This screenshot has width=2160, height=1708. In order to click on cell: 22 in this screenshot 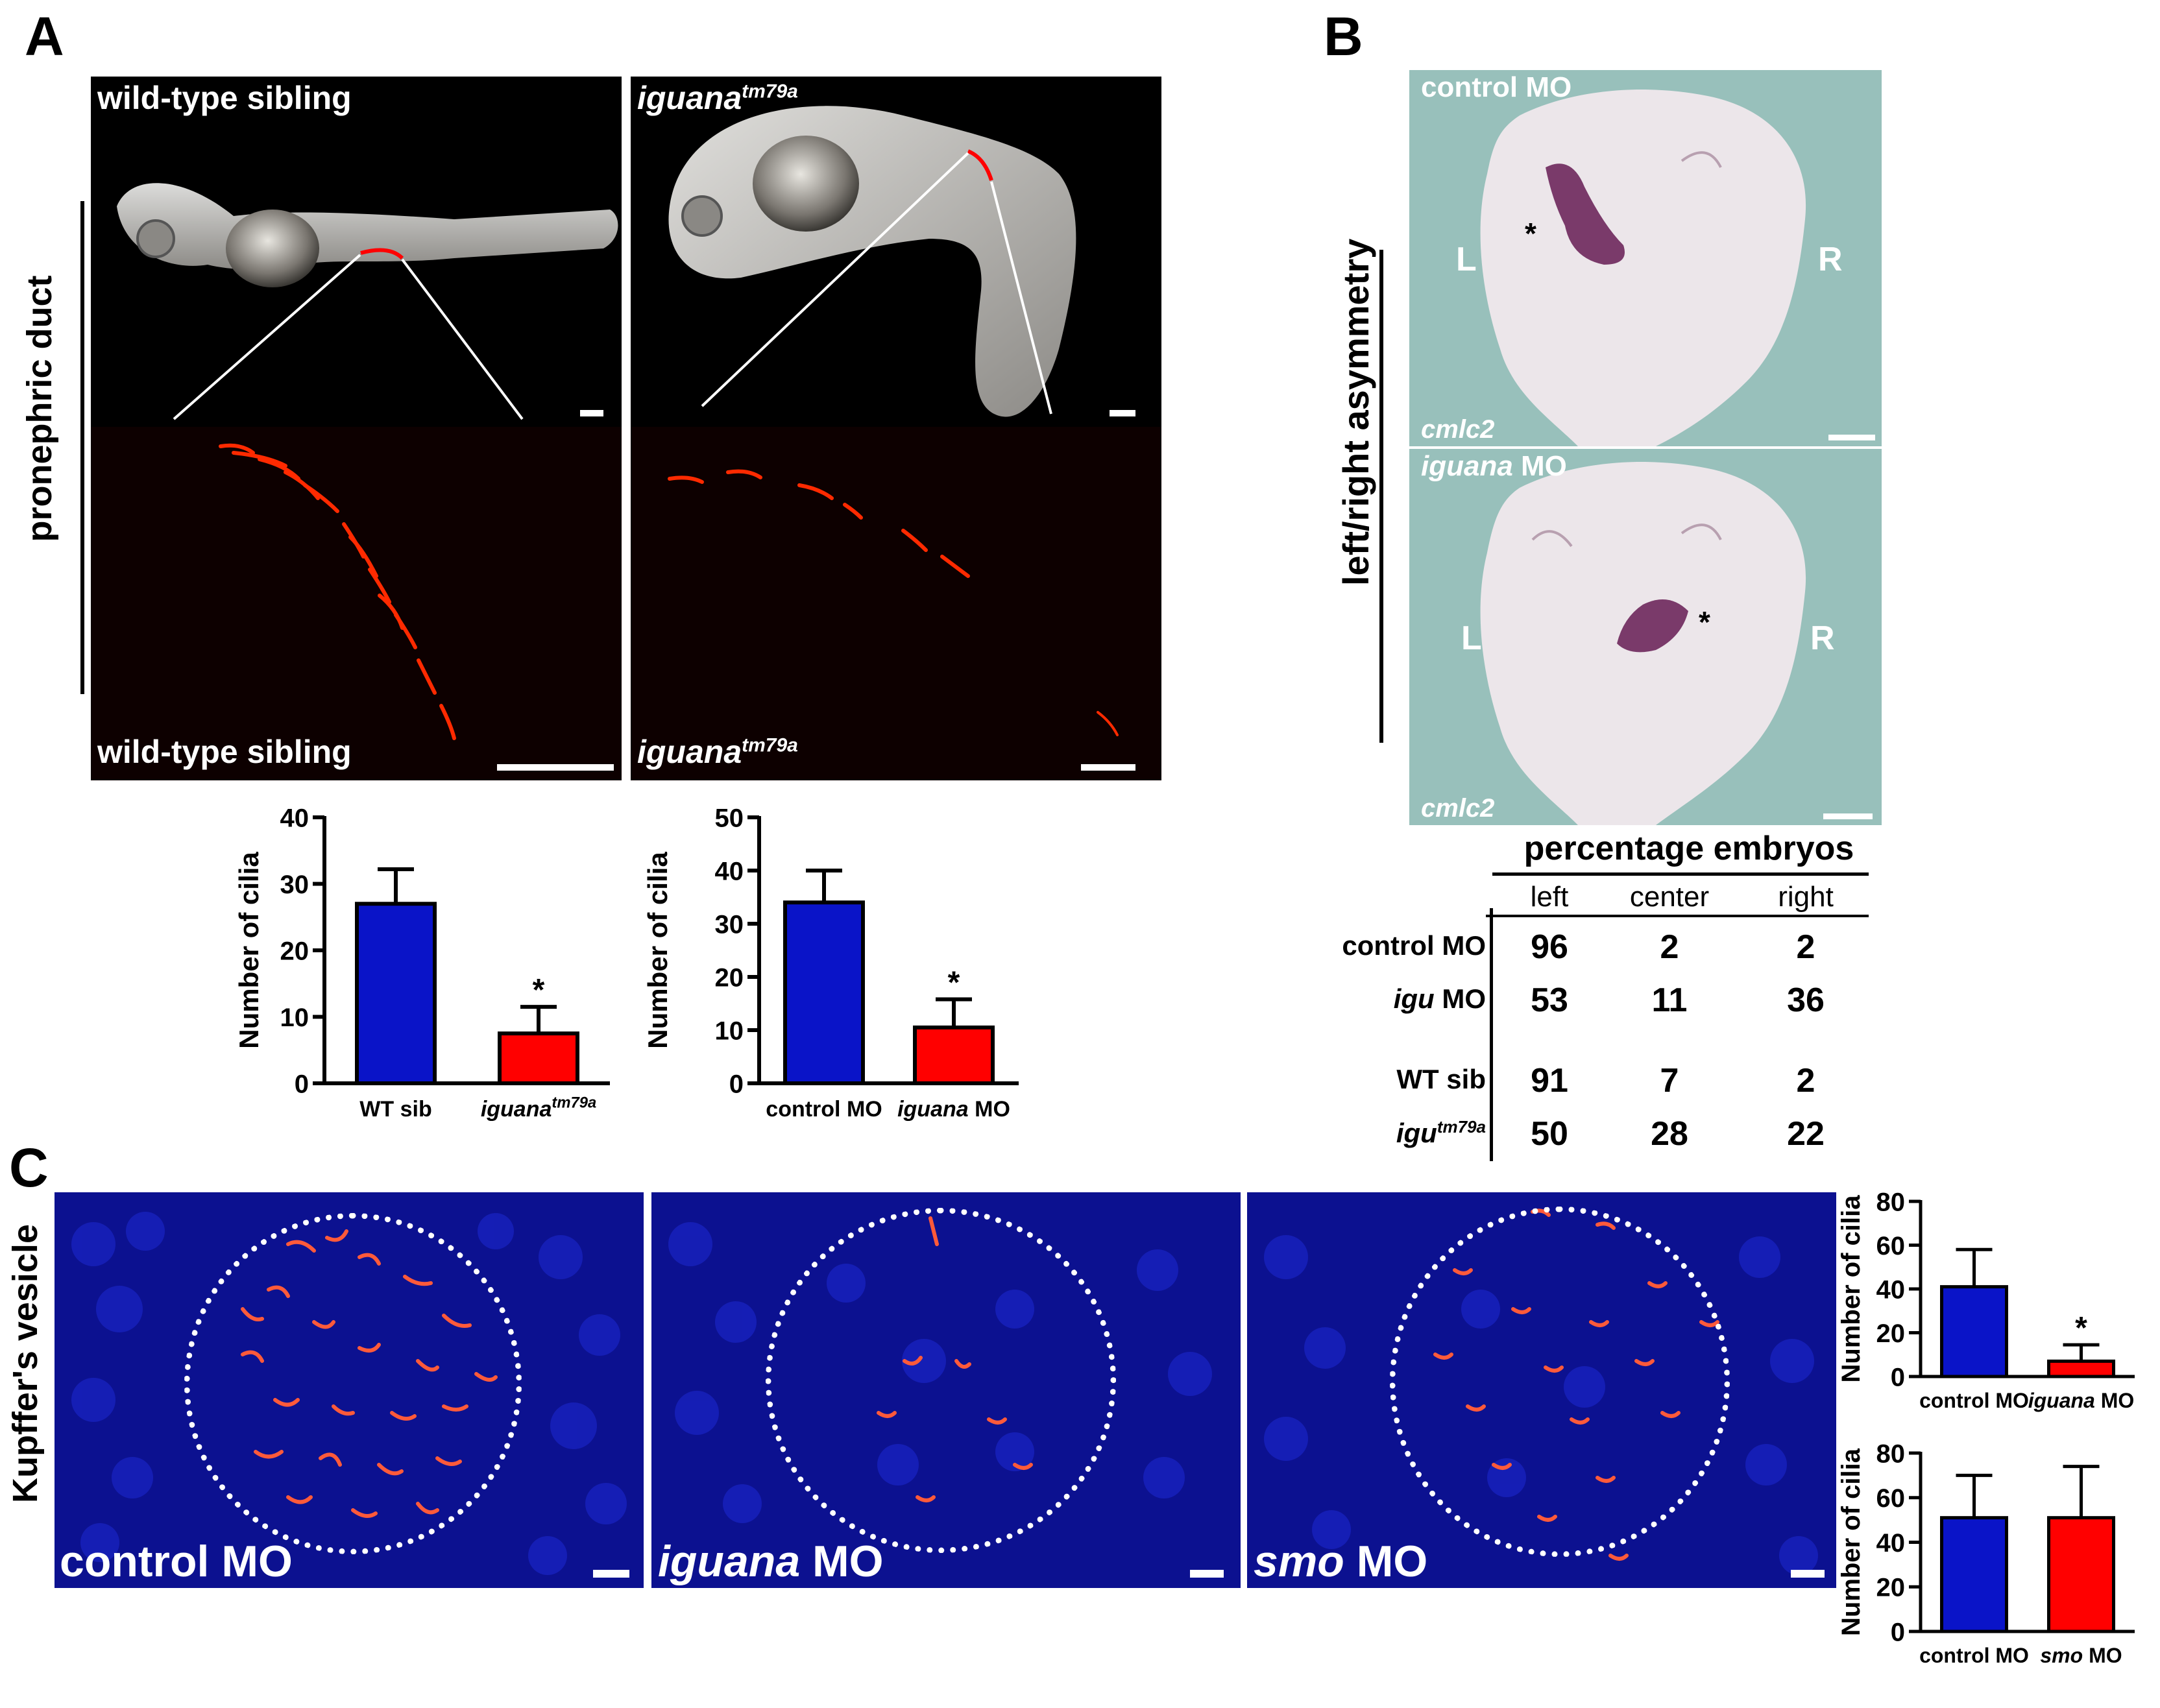, I will do `click(1806, 1134)`.